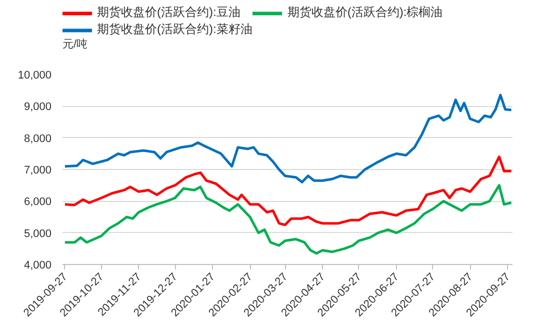  I want to click on legend-label: 期货收盘价(活跃合约):豆油, so click(168, 12).